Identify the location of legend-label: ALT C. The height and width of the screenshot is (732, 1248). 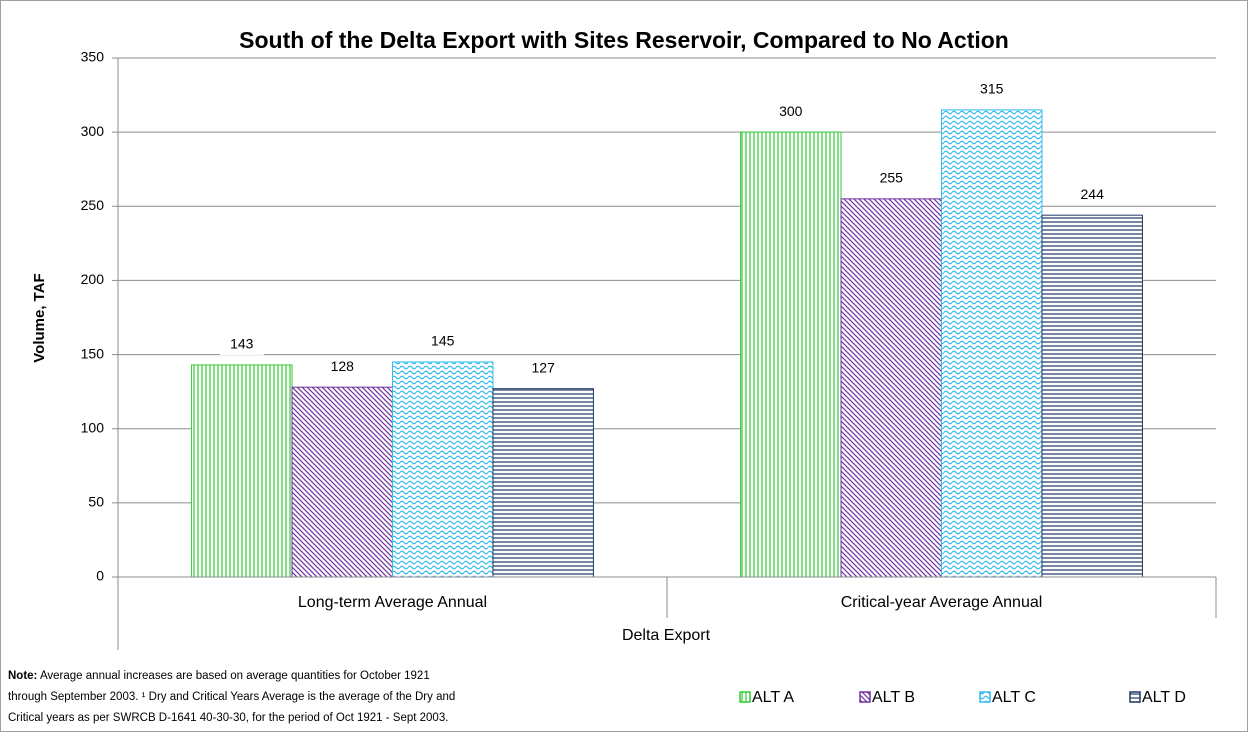
(1014, 697).